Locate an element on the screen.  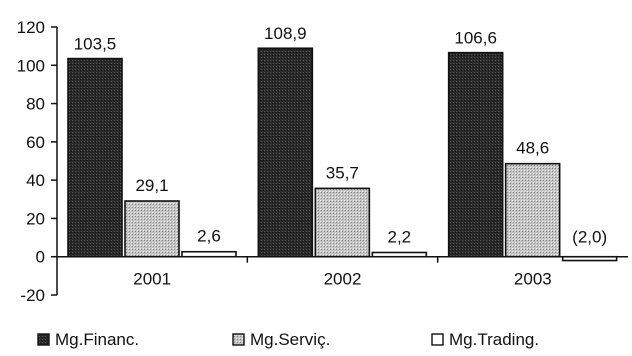
data-label: 106,6 is located at coordinates (475, 38).